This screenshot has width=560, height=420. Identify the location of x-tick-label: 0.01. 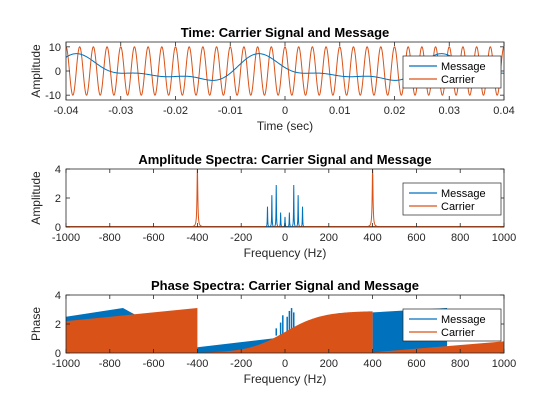
(339, 111).